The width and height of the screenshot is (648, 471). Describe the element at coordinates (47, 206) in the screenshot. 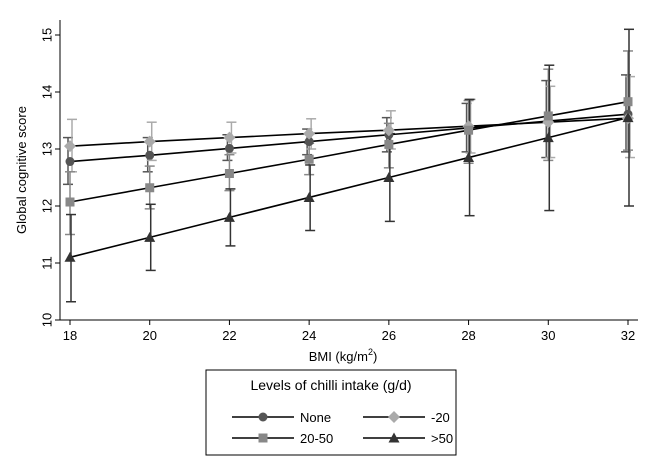

I see `y-tick-label: 12` at that location.